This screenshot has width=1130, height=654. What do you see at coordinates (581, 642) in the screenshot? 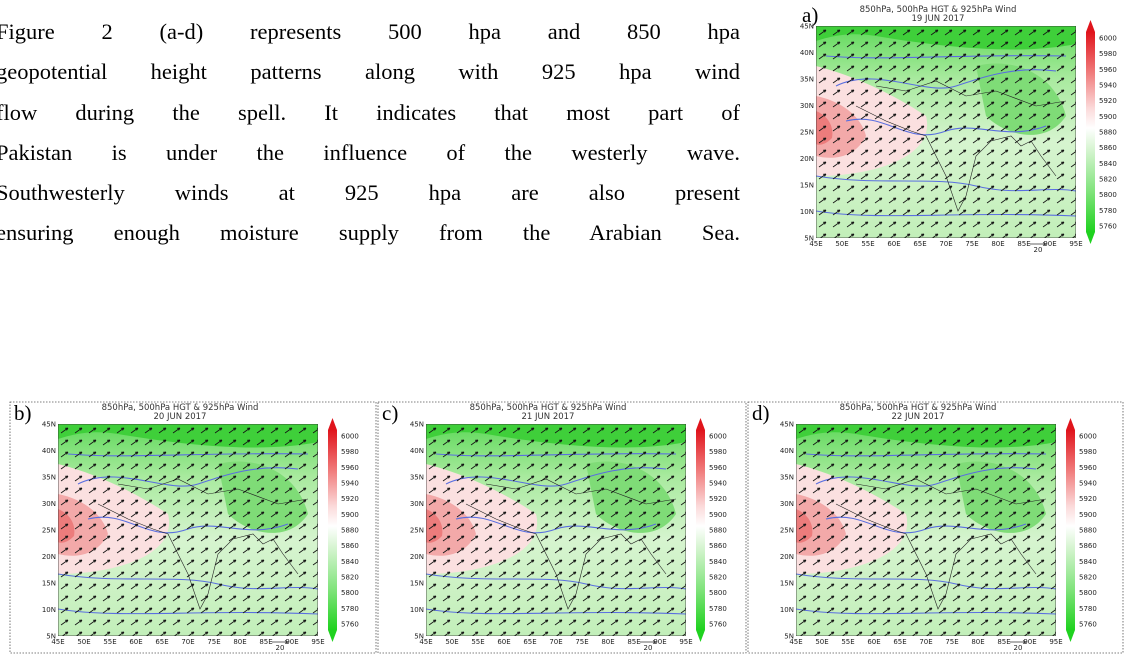
I see `lon-label: 75E` at bounding box center [581, 642].